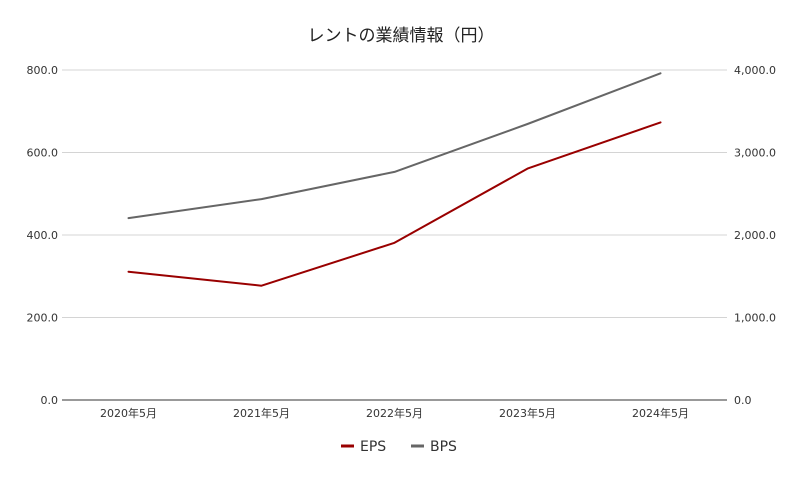 Image resolution: width=802 pixels, height=479 pixels. Describe the element at coordinates (755, 318) in the screenshot. I see `right-tick-label: 1,000.0` at that location.